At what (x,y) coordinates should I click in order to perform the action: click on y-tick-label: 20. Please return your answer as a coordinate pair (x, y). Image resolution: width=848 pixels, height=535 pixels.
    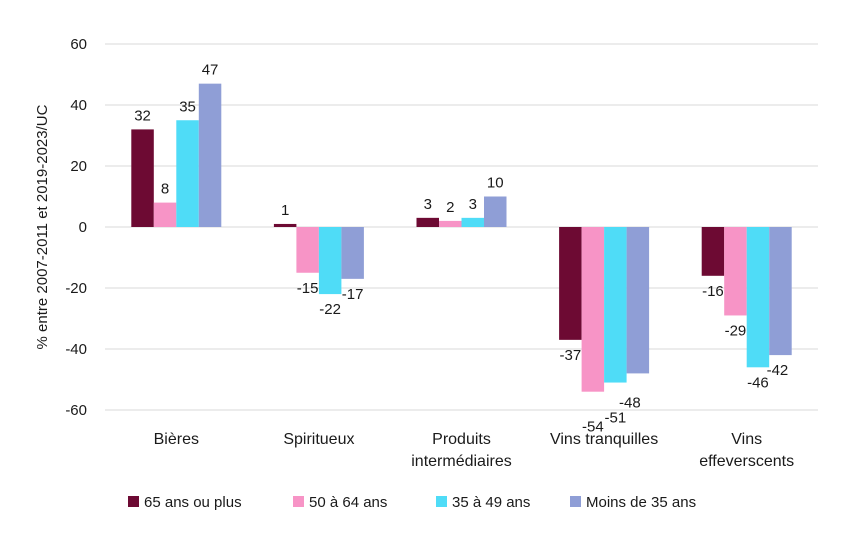
    Looking at the image, I should click on (78, 166).